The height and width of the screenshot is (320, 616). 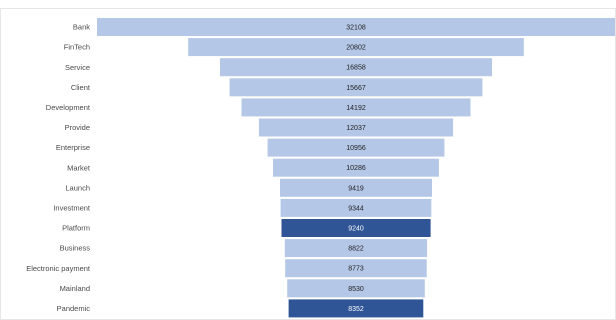 I want to click on bar-provide, so click(x=356, y=127).